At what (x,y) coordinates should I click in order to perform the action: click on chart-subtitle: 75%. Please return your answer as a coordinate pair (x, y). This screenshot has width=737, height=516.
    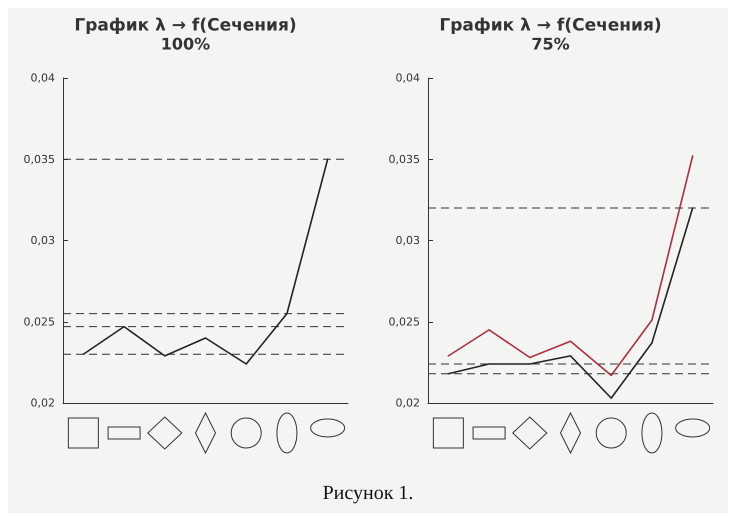
    Looking at the image, I should click on (550, 44).